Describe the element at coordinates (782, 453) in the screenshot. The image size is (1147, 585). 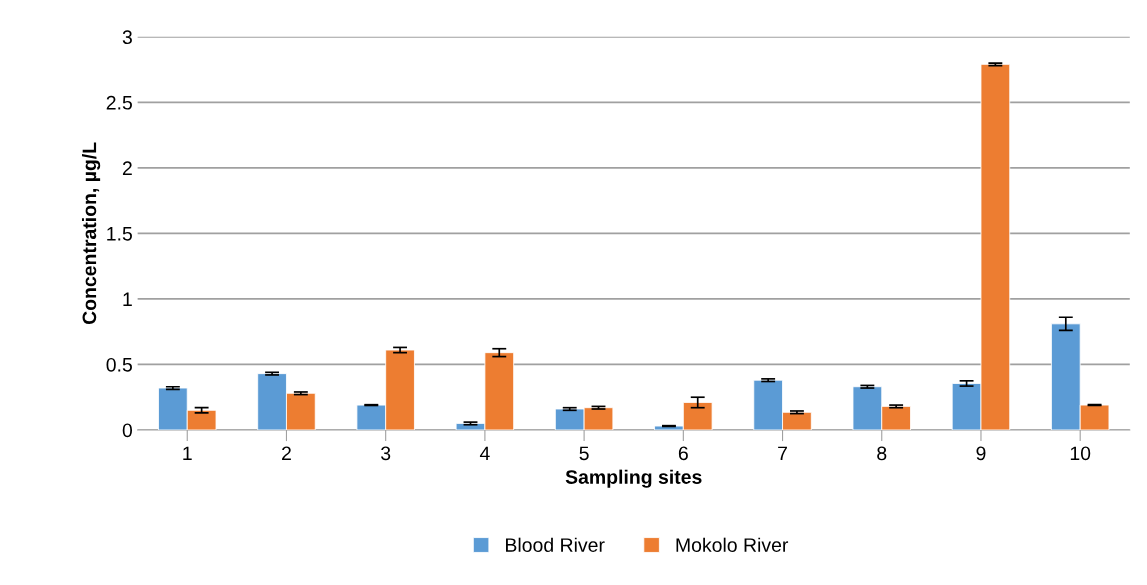
I see `x-tick-label: 7` at that location.